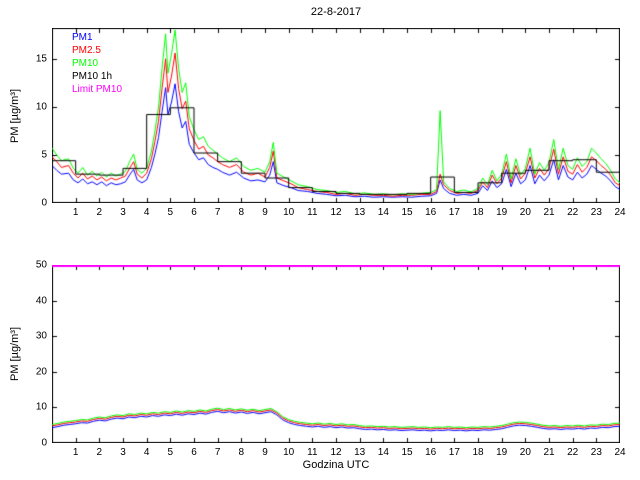  I want to click on top-y-axis-label: PM [µg/m³], so click(15, 116).